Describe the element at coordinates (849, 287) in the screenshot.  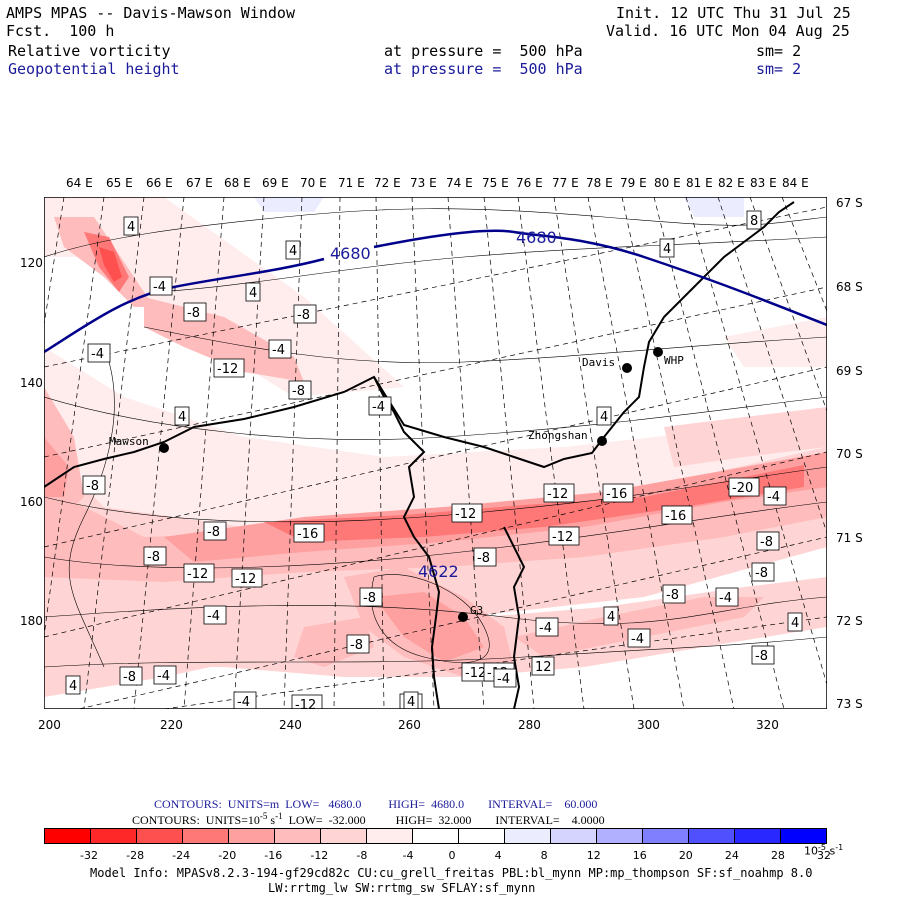
I see `lat-label: 68 S` at that location.